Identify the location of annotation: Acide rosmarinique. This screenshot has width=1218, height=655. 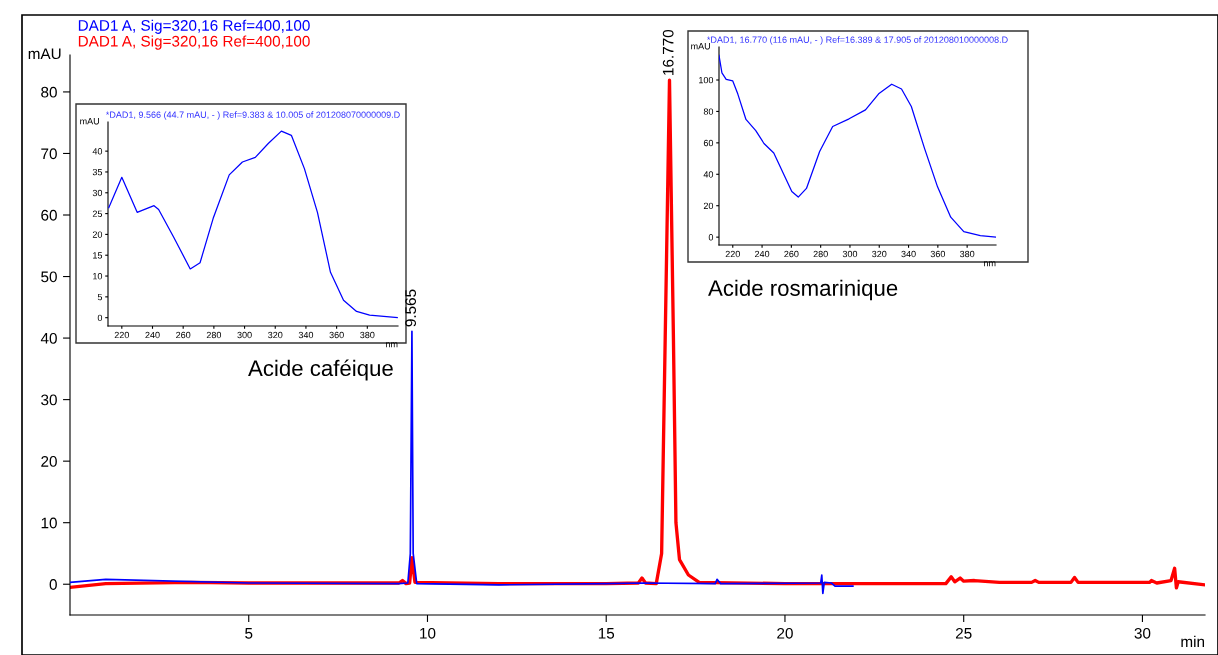
(803, 290).